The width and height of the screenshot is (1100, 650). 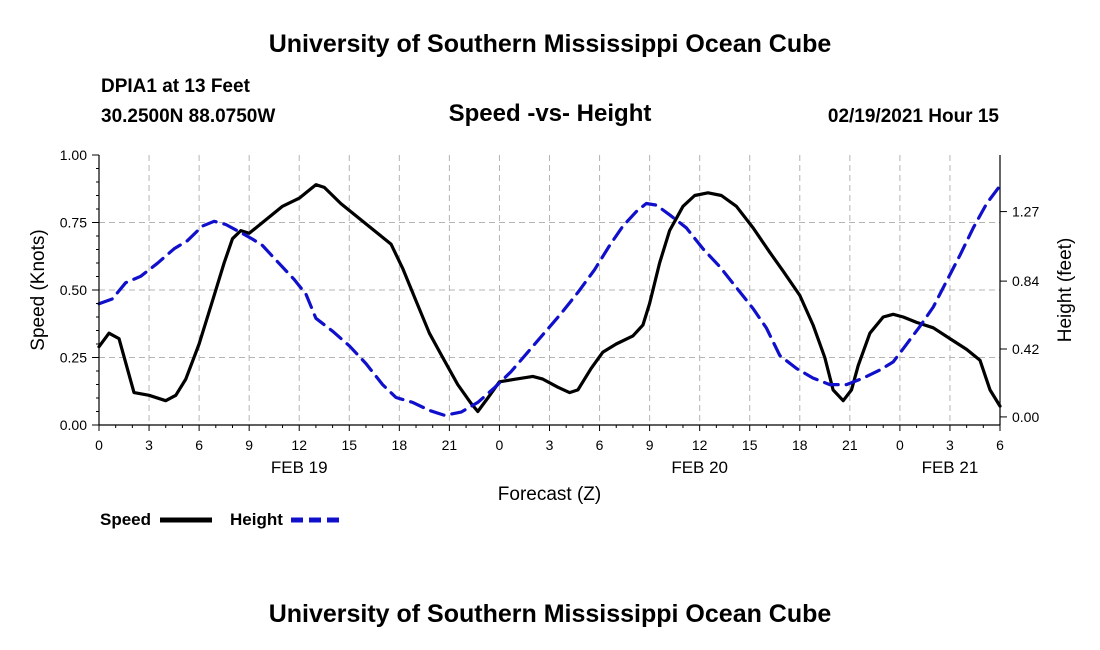 I want to click on legend-height-label: Height, so click(x=256, y=519).